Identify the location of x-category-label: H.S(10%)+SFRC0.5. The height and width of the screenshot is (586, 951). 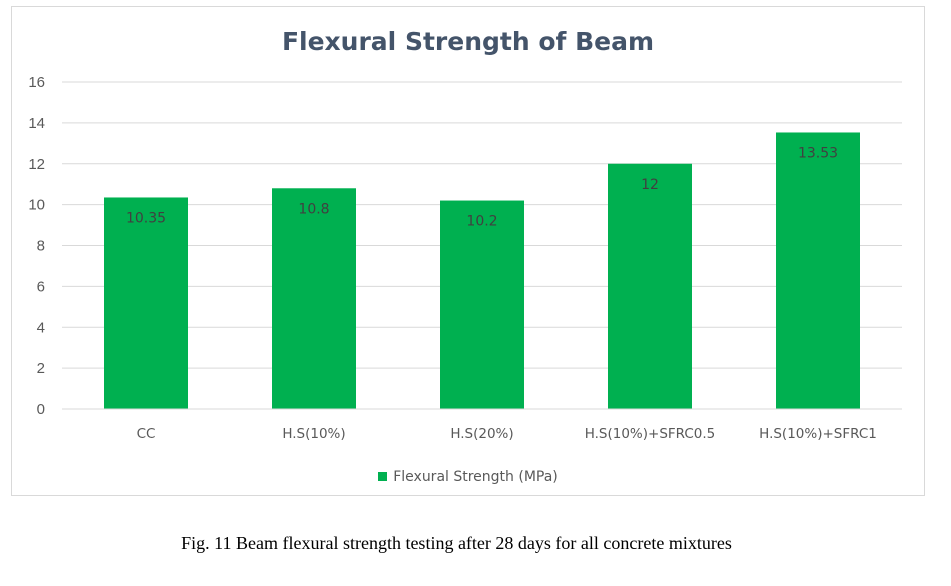
(650, 434).